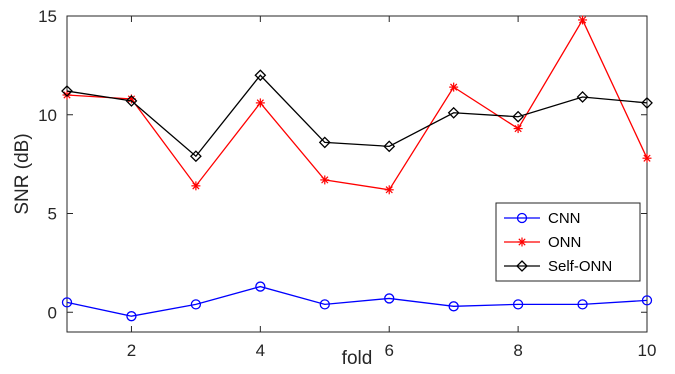 The image size is (675, 374). Describe the element at coordinates (52, 312) in the screenshot. I see `y-tick-label: 0` at that location.